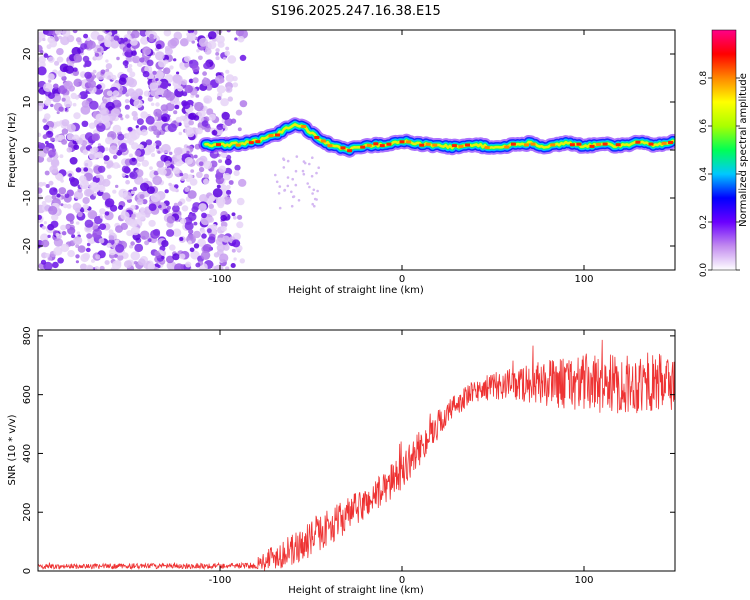 The height and width of the screenshot is (600, 750). Describe the element at coordinates (12, 150) in the screenshot. I see `spectrogram-ylabel: Frequency (Hz)` at that location.